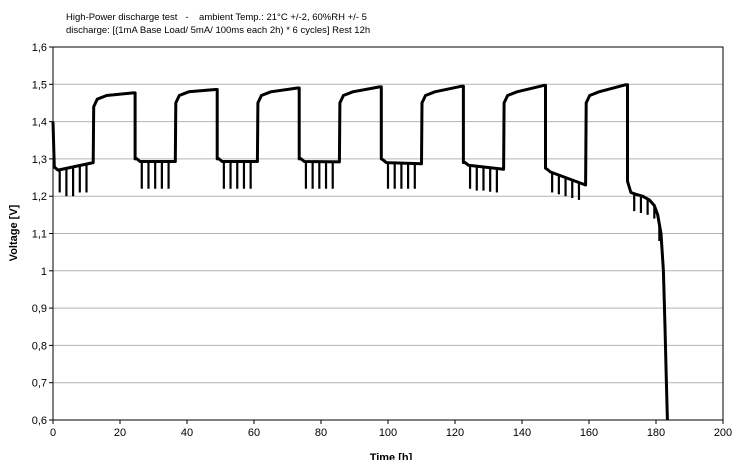  I want to click on y-axis-ticks: 0,6 0,7 0,8 0,9 1 1,1 1,2 1,3 1,4 1,5 1,6, so click(42, 234).